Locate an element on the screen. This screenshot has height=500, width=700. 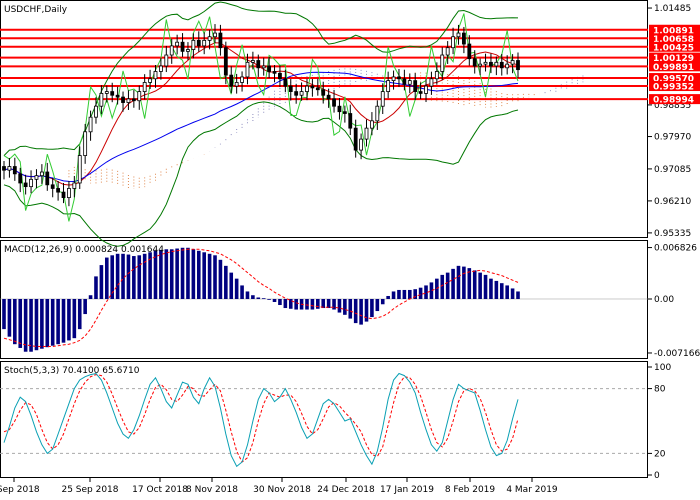
level-label: 1.00425 is located at coordinates (673, 48).